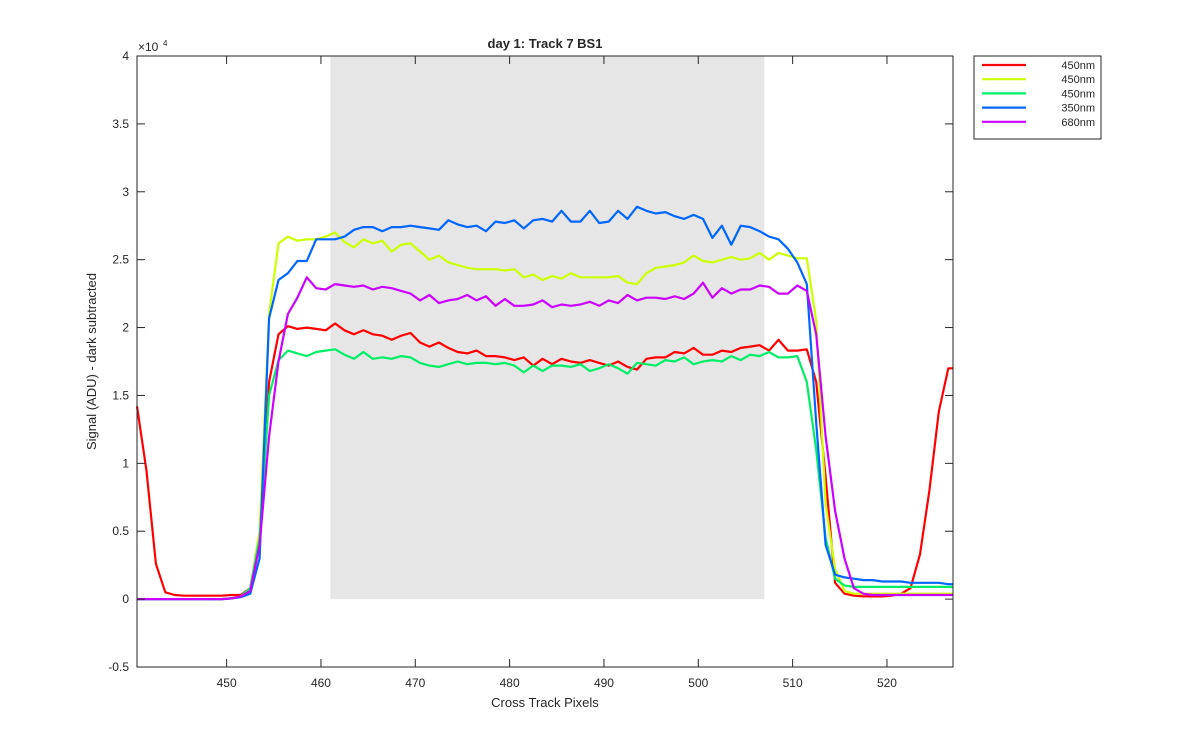 This screenshot has height=750, width=1200. Describe the element at coordinates (415, 683) in the screenshot. I see `x-tick-label: 470` at that location.